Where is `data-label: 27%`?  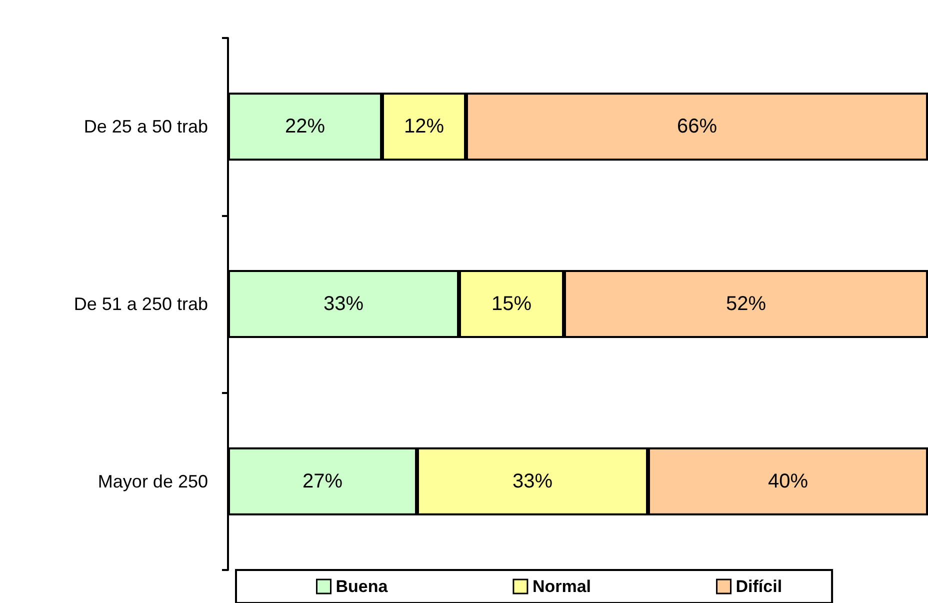 data-label: 27% is located at coordinates (322, 481).